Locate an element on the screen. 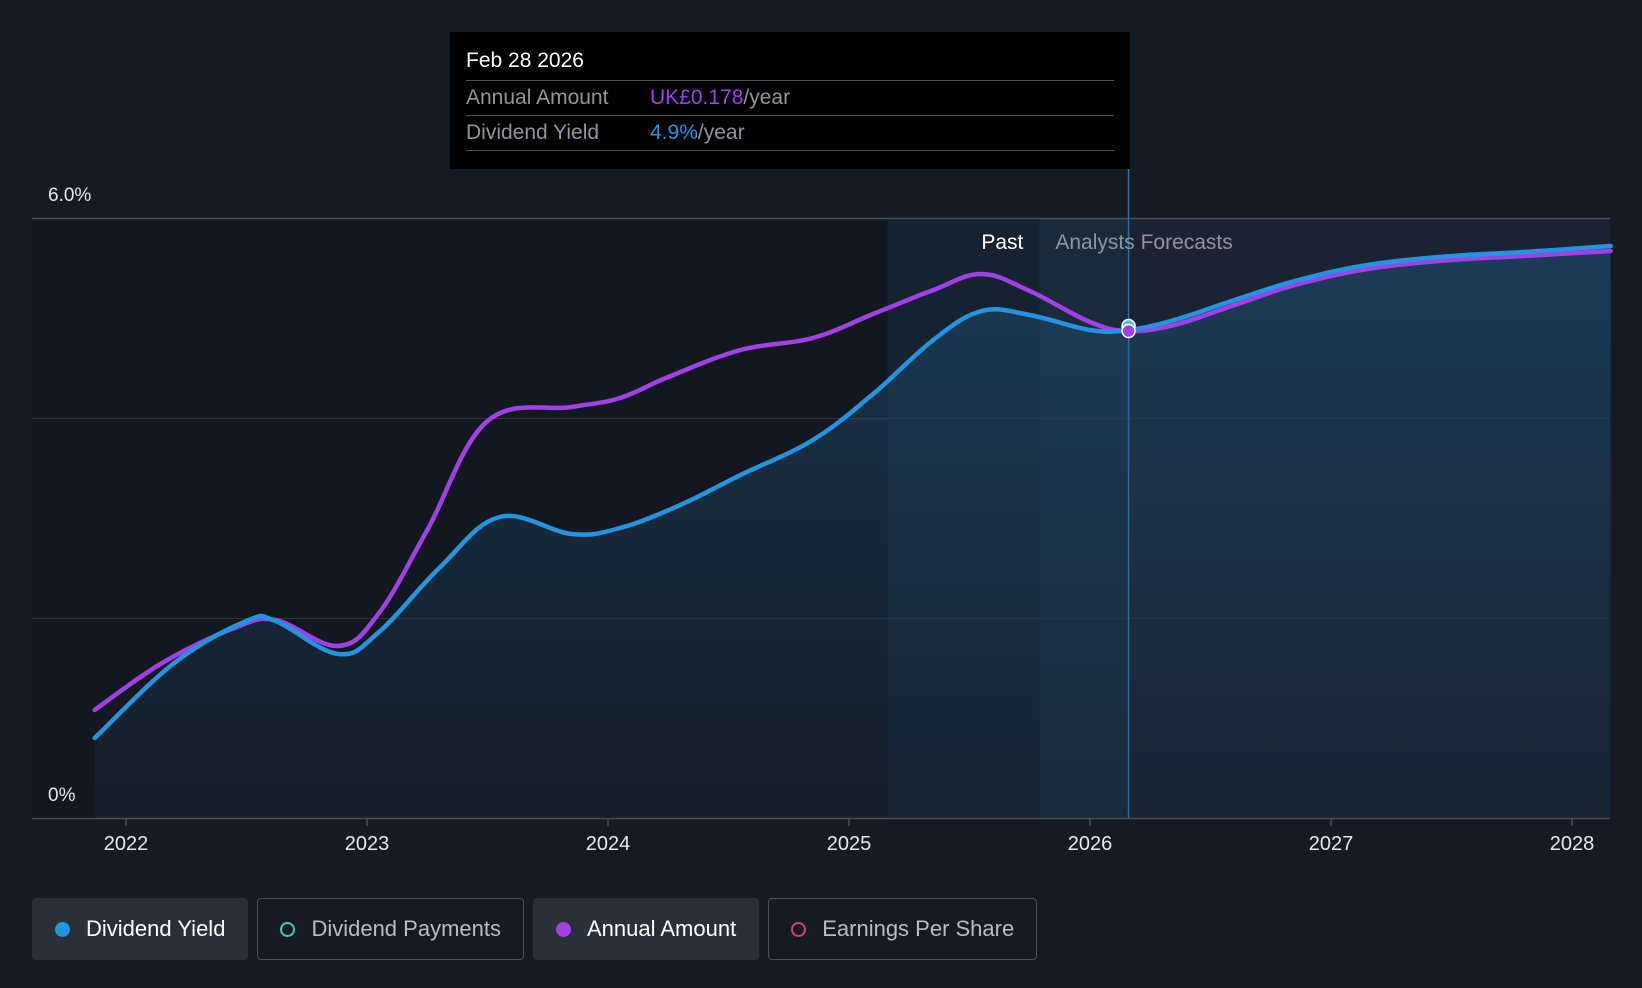  legend-annual-amount: Annual Amount is located at coordinates (646, 929).